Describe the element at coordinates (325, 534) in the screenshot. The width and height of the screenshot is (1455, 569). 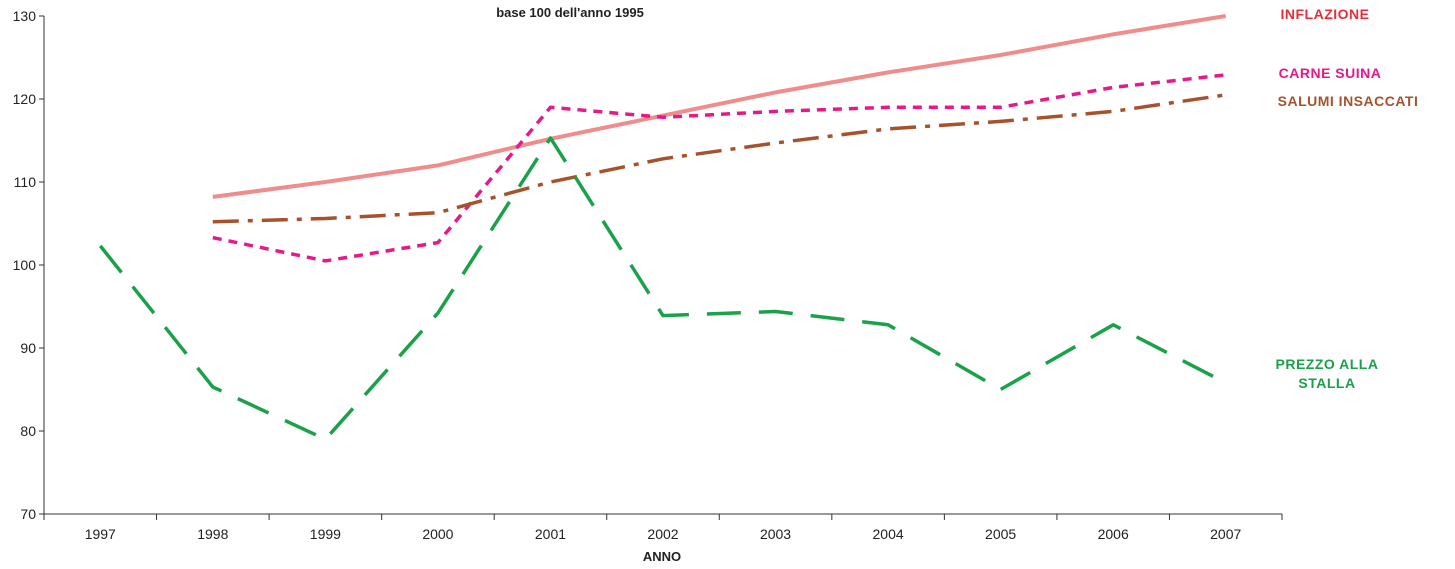
I see `x-tick-label: 1999` at that location.